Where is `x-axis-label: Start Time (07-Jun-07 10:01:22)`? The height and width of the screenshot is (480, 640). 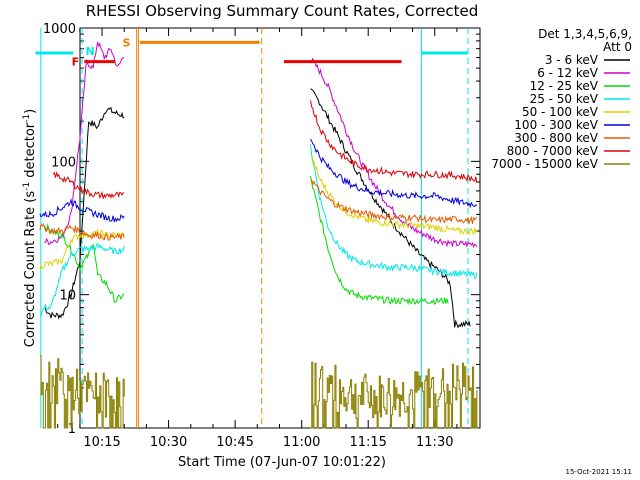
x-axis-label: Start Time (07-Jun-07 10:01:22) is located at coordinates (282, 462).